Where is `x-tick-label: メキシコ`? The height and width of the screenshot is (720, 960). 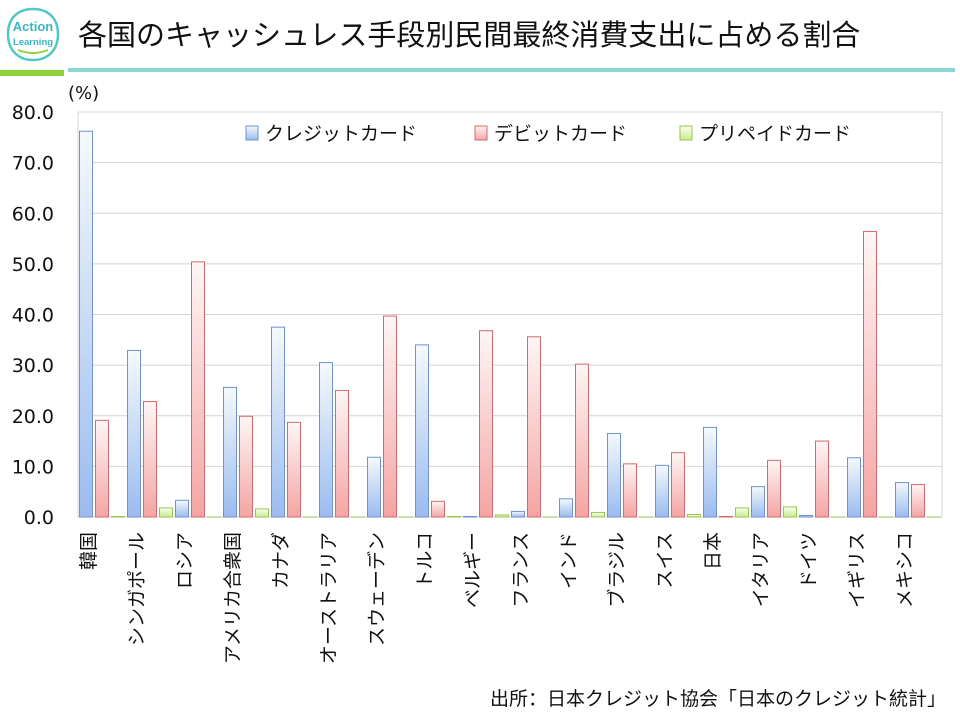 x-tick-label: メキシコ is located at coordinates (905, 570).